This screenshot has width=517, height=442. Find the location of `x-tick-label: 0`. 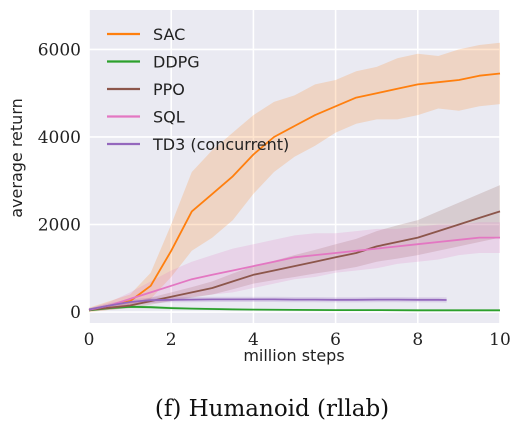

x-tick-label: 0 is located at coordinates (89, 340).